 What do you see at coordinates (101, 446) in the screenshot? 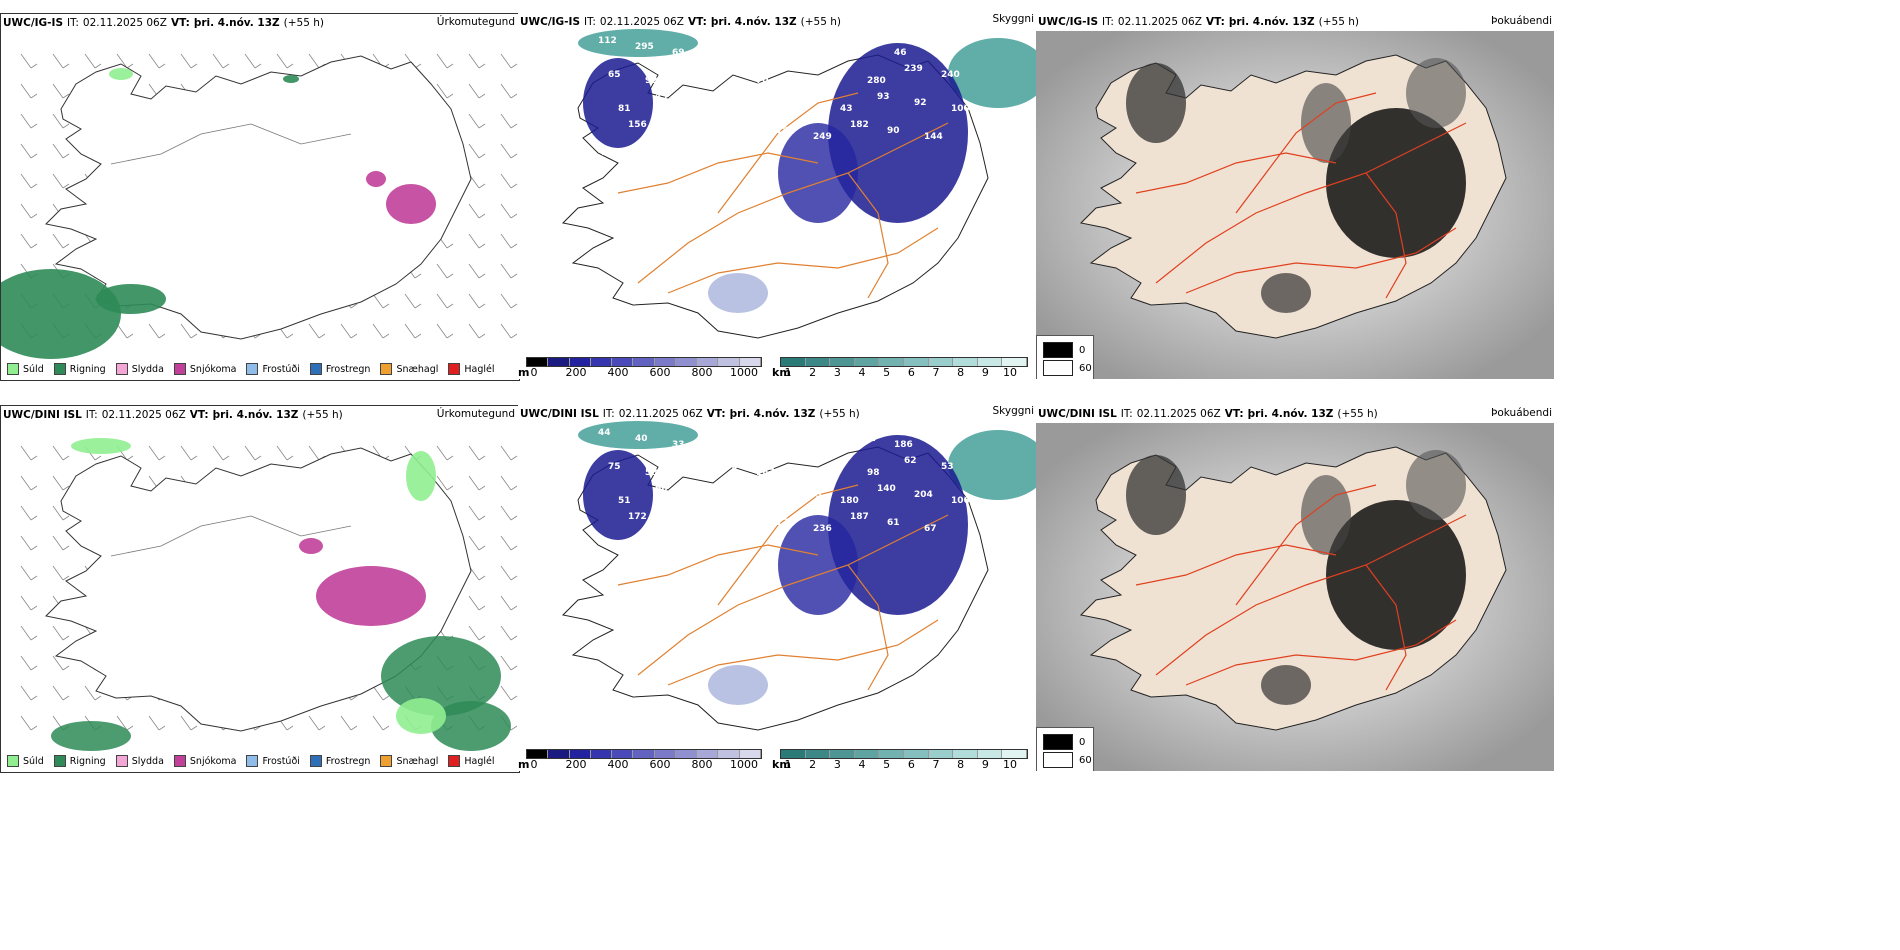
I see `drizzle-area` at bounding box center [101, 446].